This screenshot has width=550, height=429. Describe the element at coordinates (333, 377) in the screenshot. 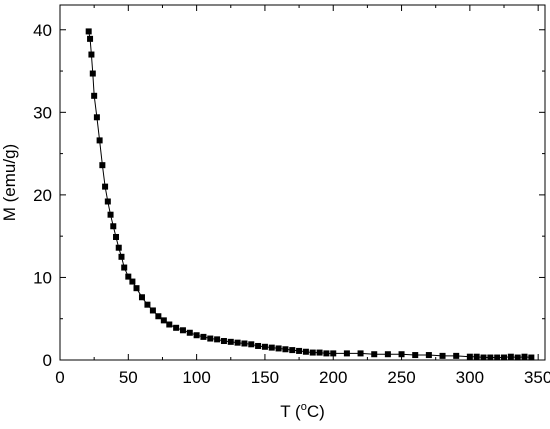

I see `x-tick-label: 200` at that location.